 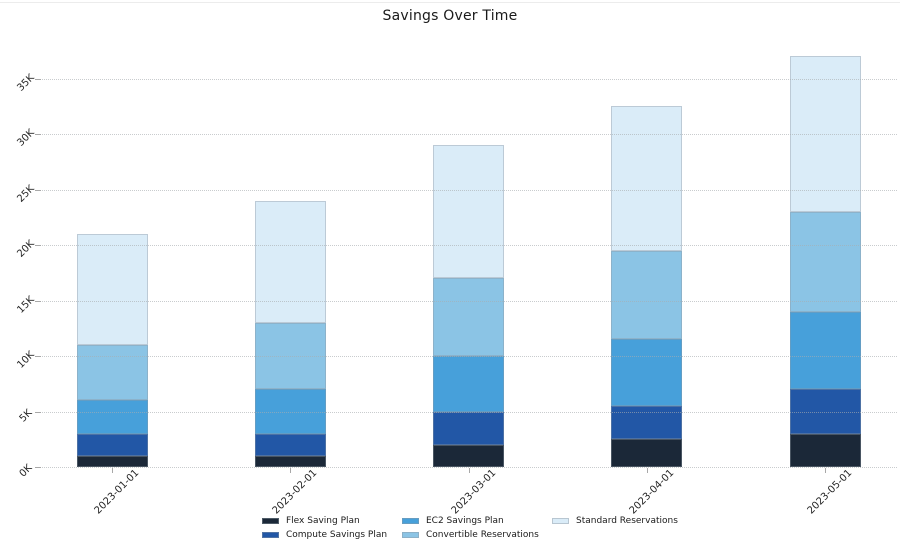 I want to click on legend-item: Flex Saving Plan, so click(x=311, y=521).